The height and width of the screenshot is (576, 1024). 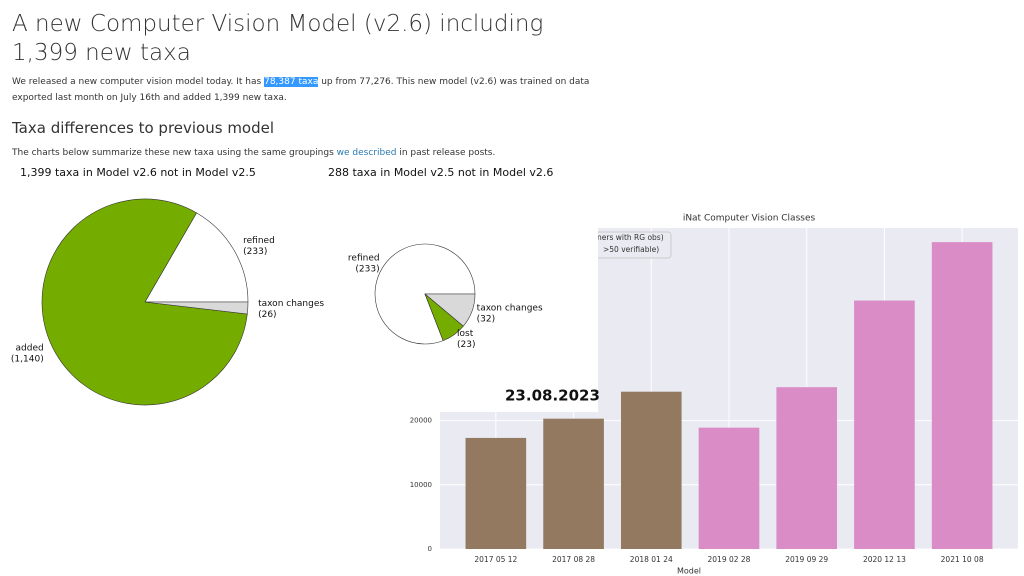 I want to click on x-tick-label: 2017 05 12, so click(x=495, y=559).